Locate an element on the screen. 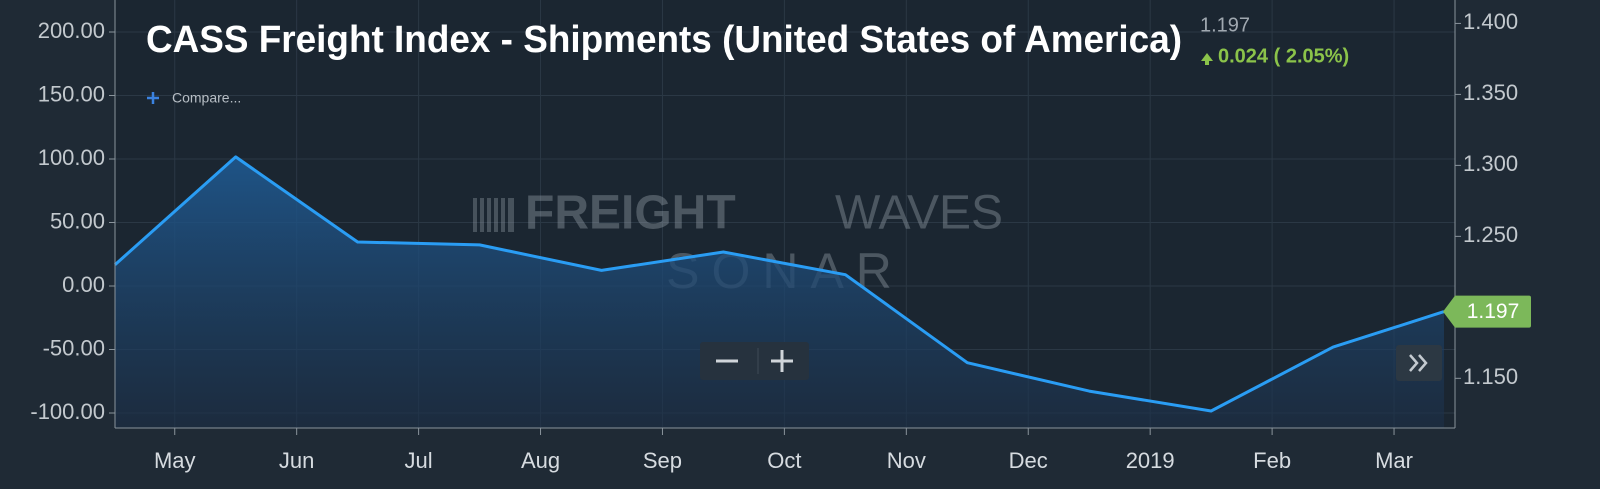  y2-tick-label: 1.250 is located at coordinates (1490, 234).